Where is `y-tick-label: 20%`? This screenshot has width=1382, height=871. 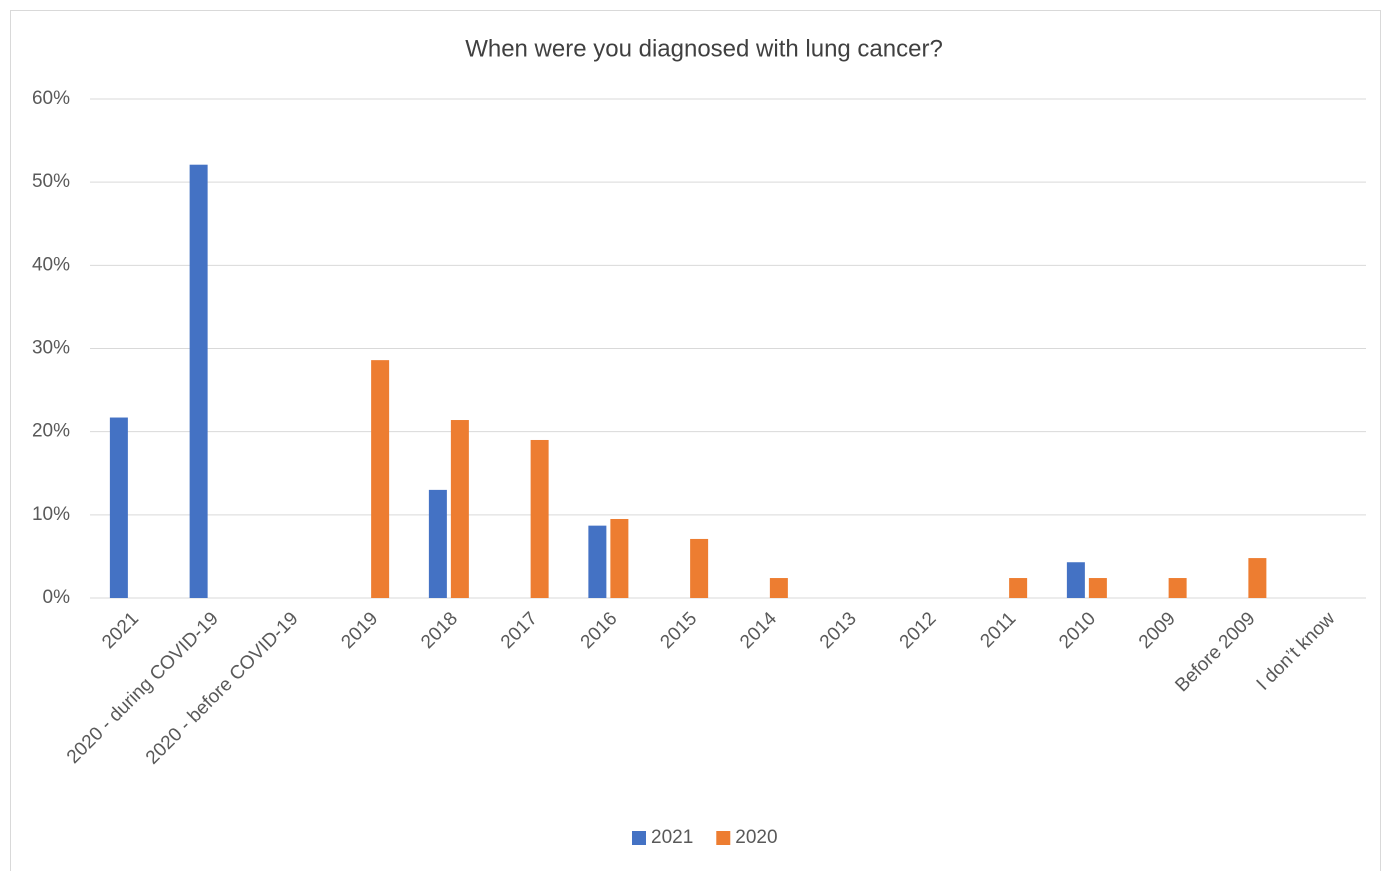
y-tick-label: 20% is located at coordinates (51, 431).